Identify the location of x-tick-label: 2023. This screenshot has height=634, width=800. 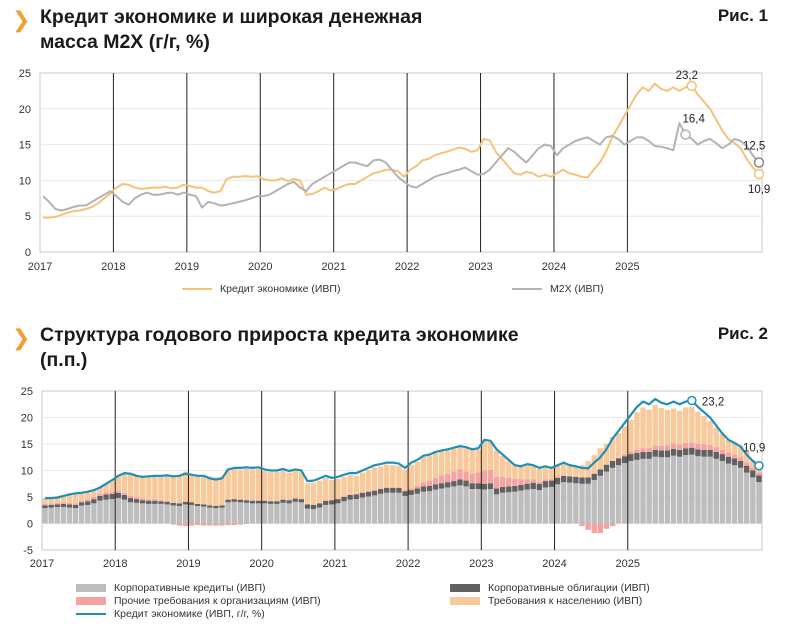
(480, 267).